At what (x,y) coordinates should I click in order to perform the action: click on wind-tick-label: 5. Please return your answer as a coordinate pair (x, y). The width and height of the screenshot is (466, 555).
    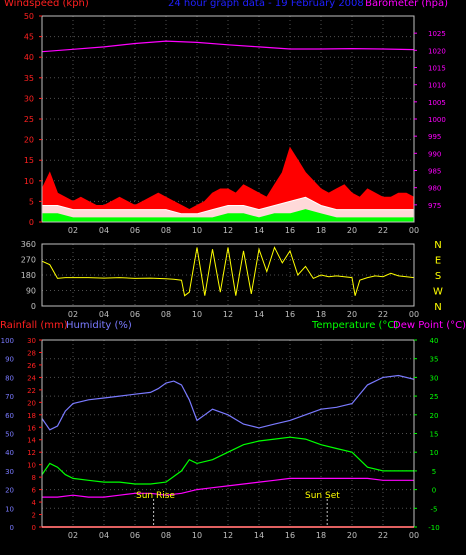
    Looking at the image, I should click on (31, 201).